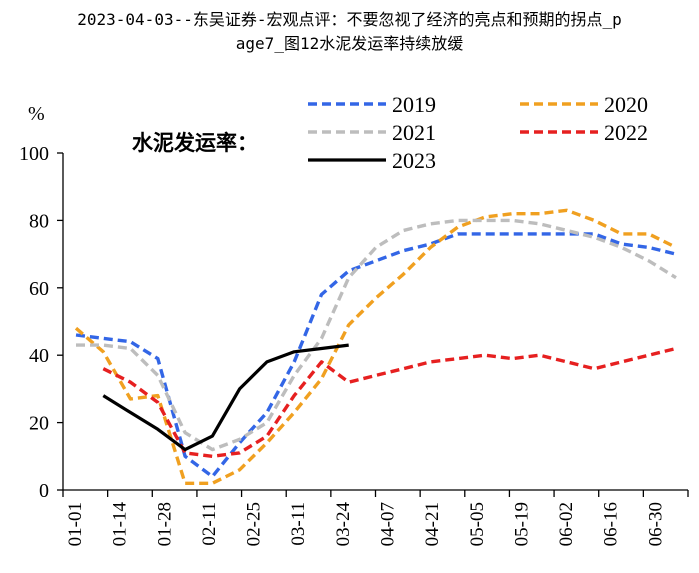  Describe the element at coordinates (39, 356) in the screenshot. I see `y-tick-label: 40` at that location.